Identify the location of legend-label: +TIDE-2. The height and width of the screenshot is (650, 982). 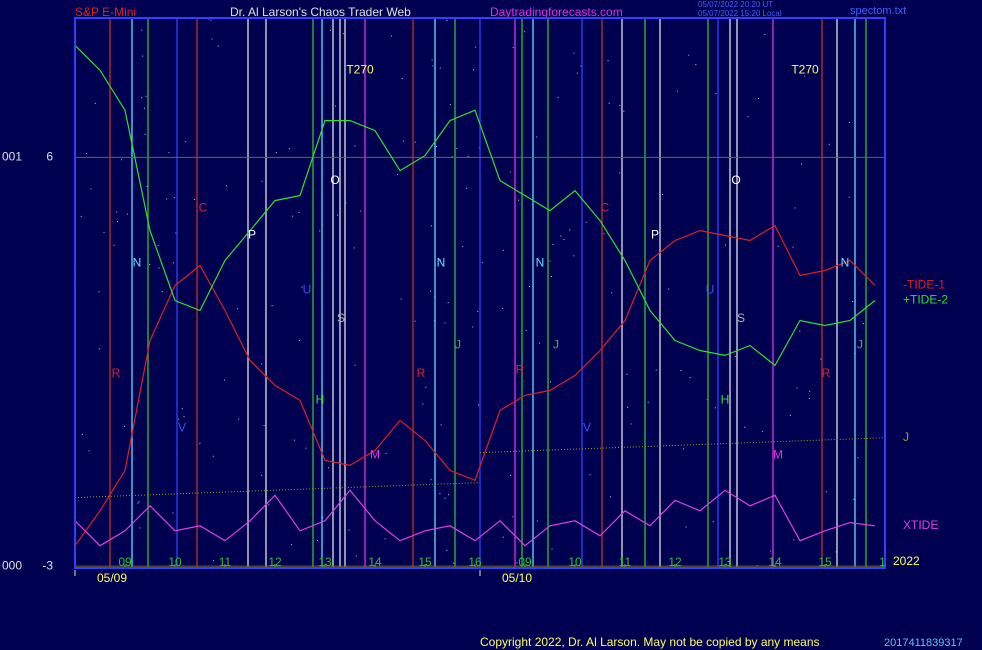
(925, 300).